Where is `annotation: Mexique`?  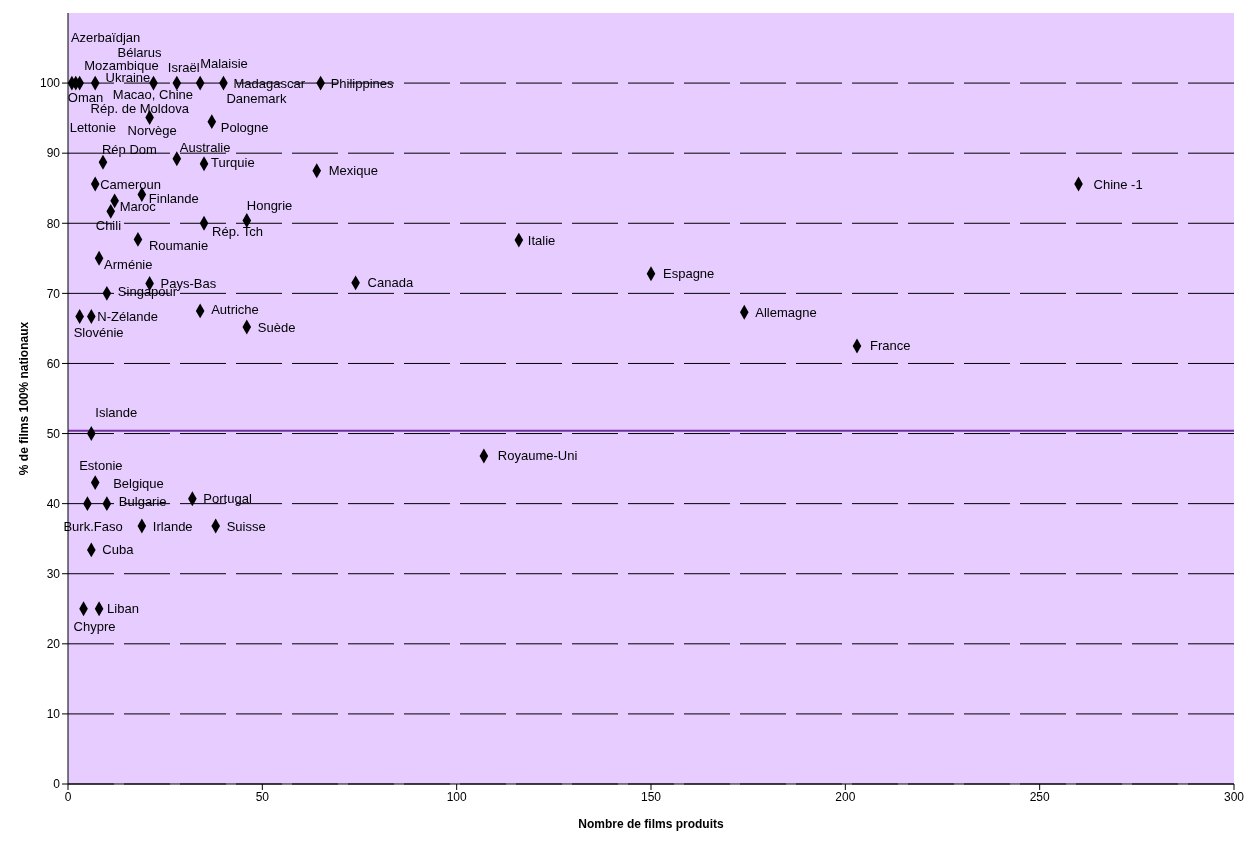 annotation: Mexique is located at coordinates (353, 171).